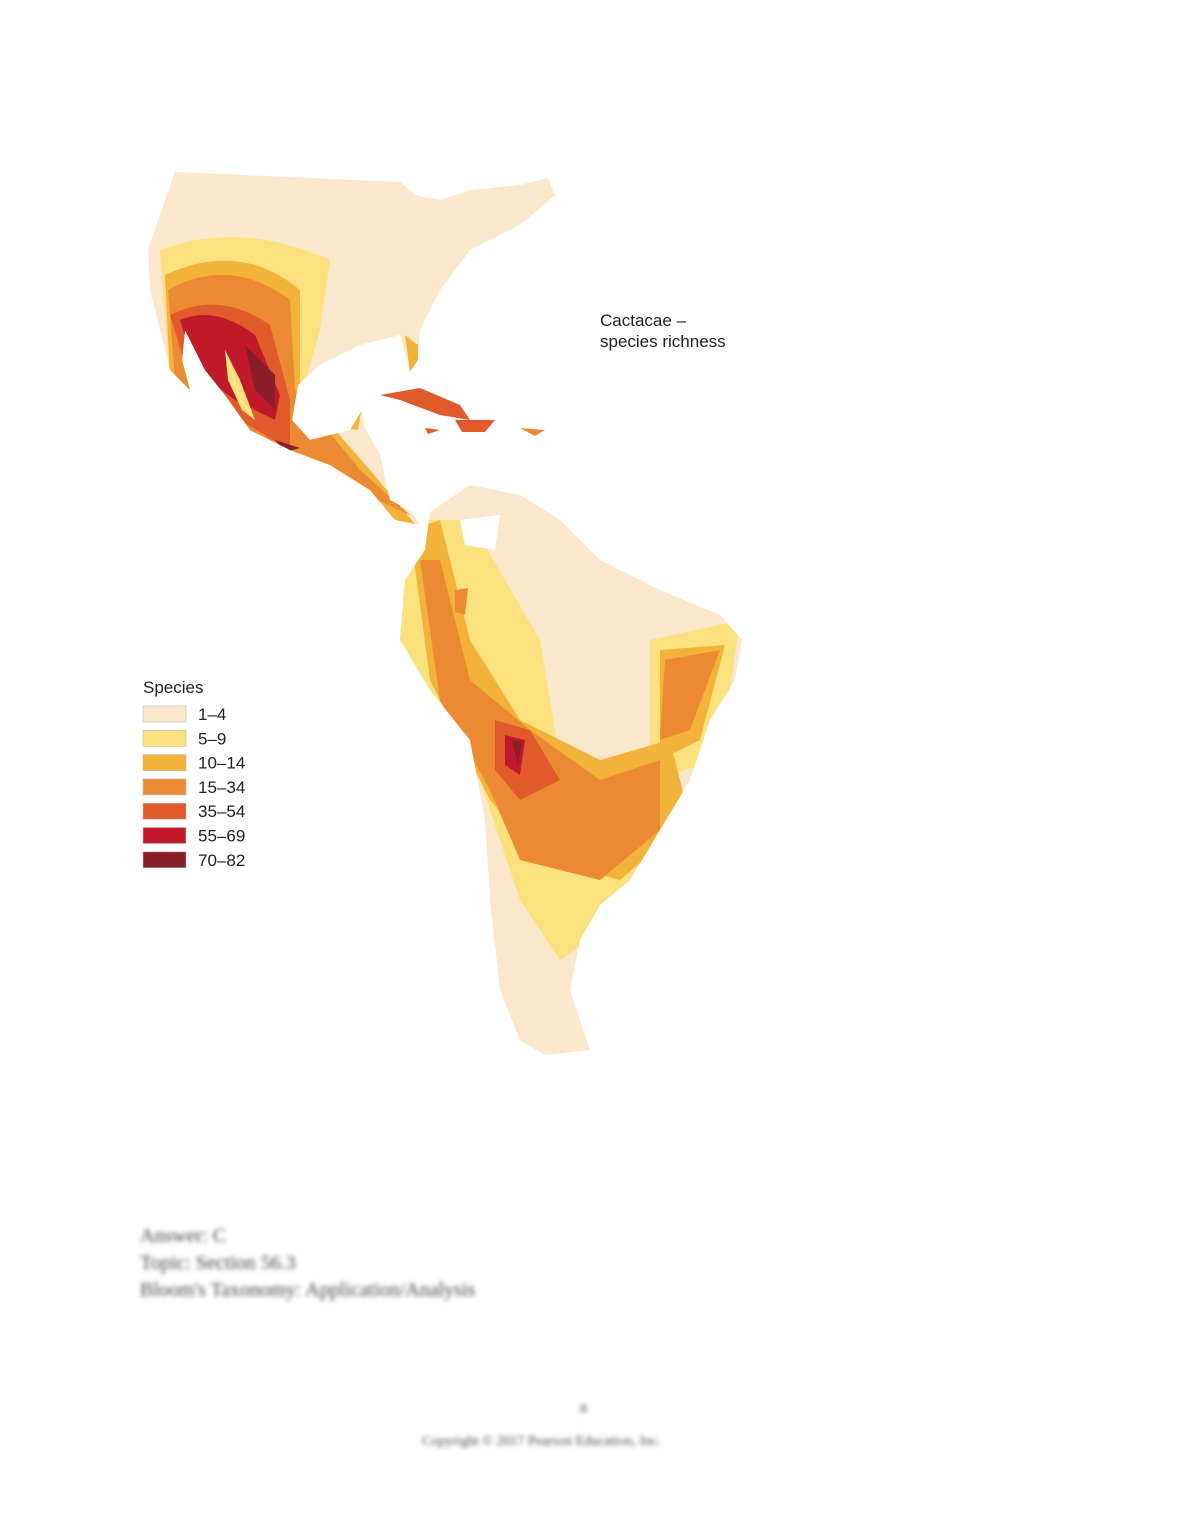 This screenshot has height=1527, width=1180. Describe the element at coordinates (218, 1263) in the screenshot. I see `footer-line: Topic: Section 56.3` at that location.